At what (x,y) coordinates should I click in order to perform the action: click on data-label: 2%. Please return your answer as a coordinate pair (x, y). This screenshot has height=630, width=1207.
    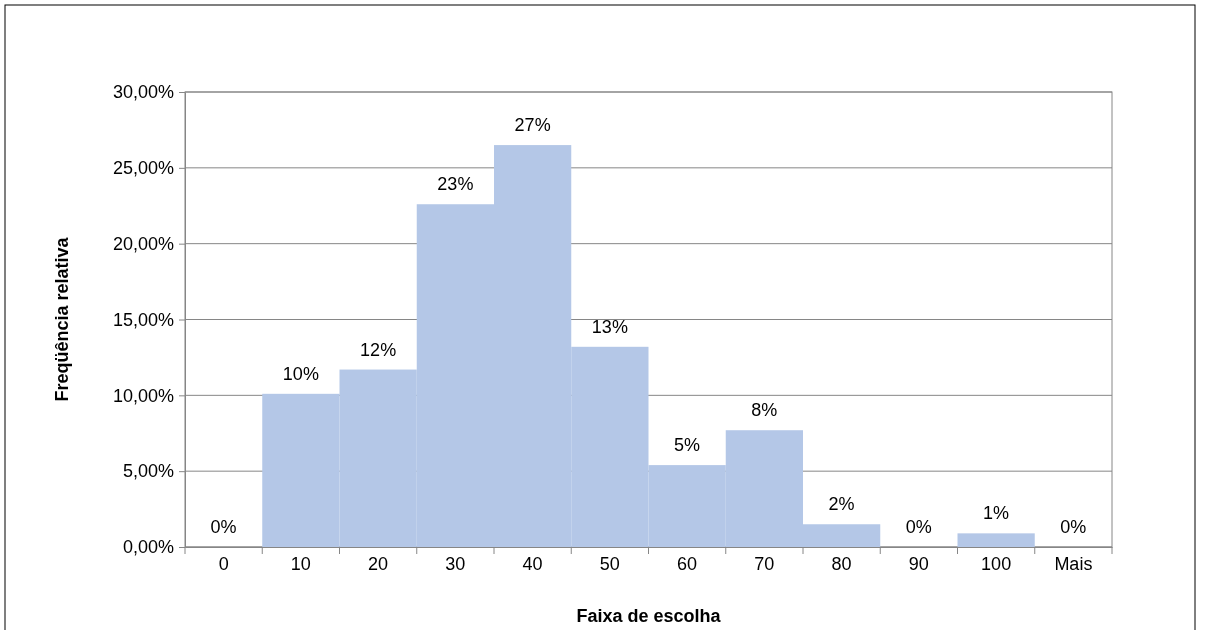
    Looking at the image, I should click on (841, 504).